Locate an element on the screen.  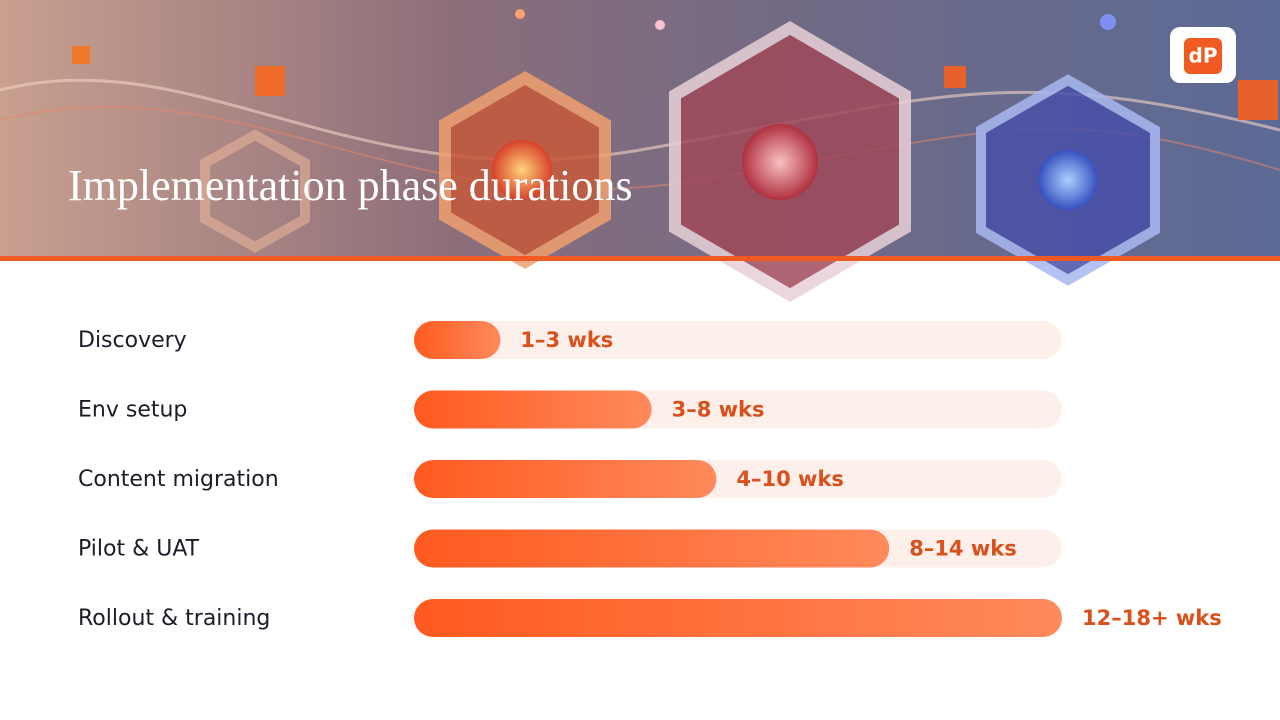
value-label: 4–10 wks is located at coordinates (790, 479).